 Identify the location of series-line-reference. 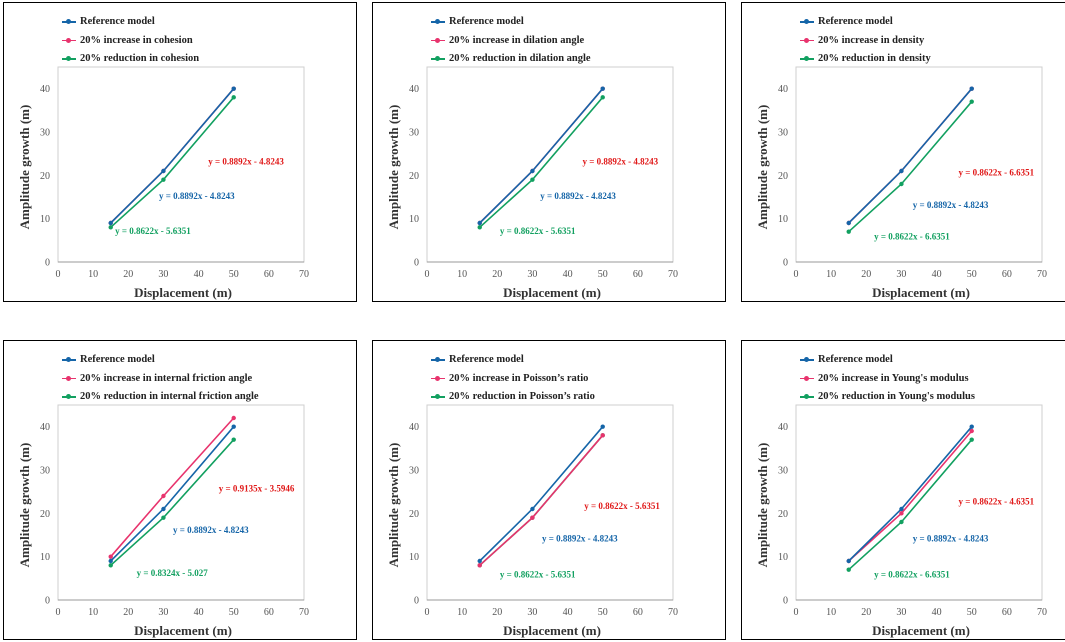
(172, 494).